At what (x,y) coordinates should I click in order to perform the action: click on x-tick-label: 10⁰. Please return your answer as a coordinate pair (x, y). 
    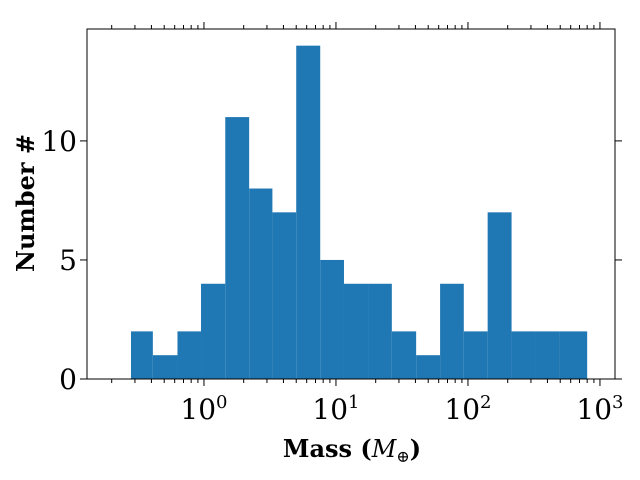
    Looking at the image, I should click on (203, 409).